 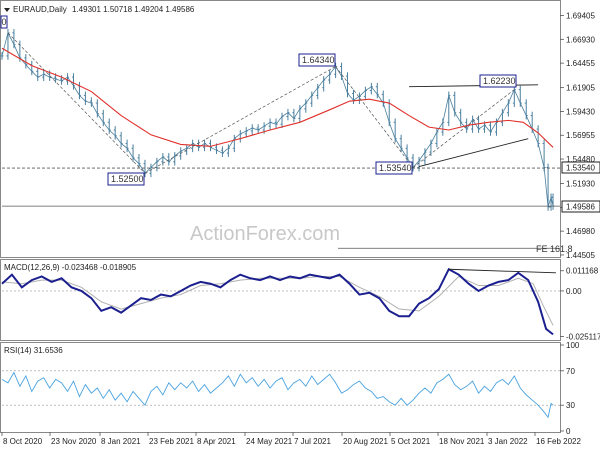 What do you see at coordinates (411, 441) in the screenshot?
I see `time-axis-label: 5 Oct 2021` at bounding box center [411, 441].